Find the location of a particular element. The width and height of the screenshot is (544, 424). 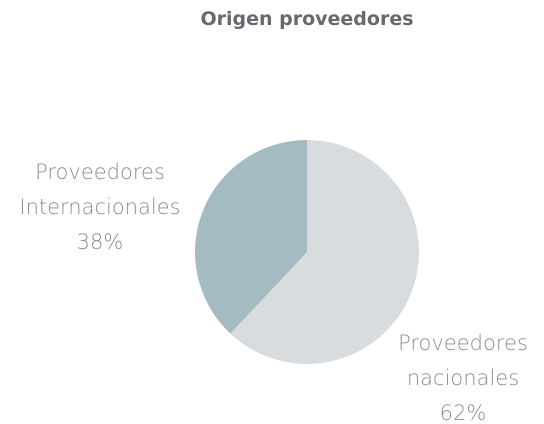

slice-value: 62% is located at coordinates (463, 412).